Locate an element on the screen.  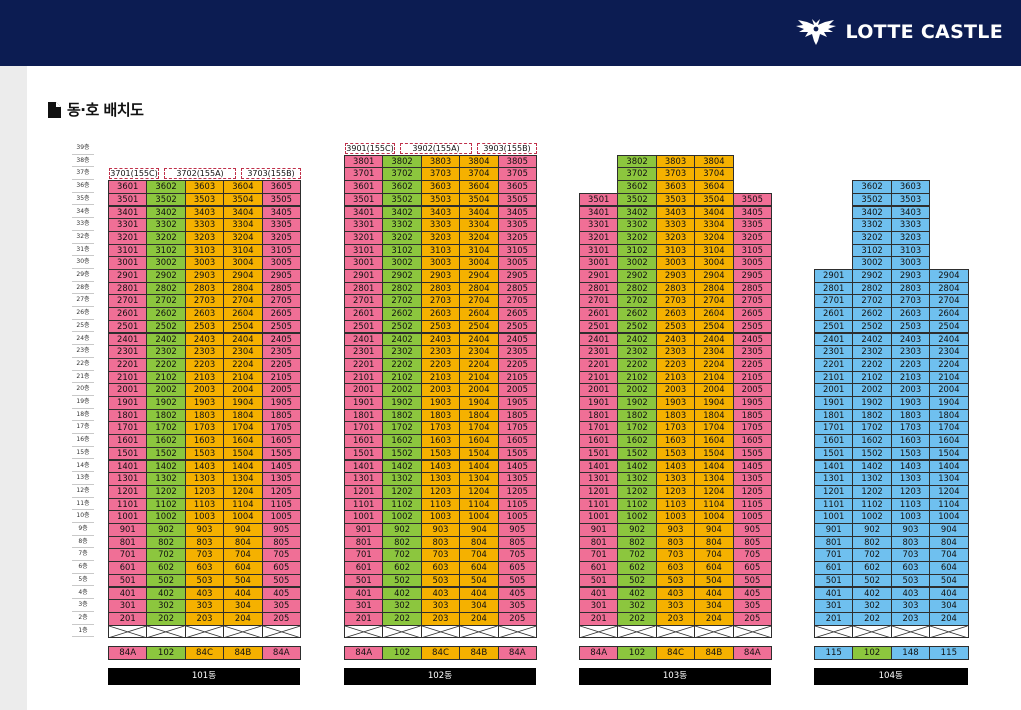
unit-cell: 904 is located at coordinates (243, 530).